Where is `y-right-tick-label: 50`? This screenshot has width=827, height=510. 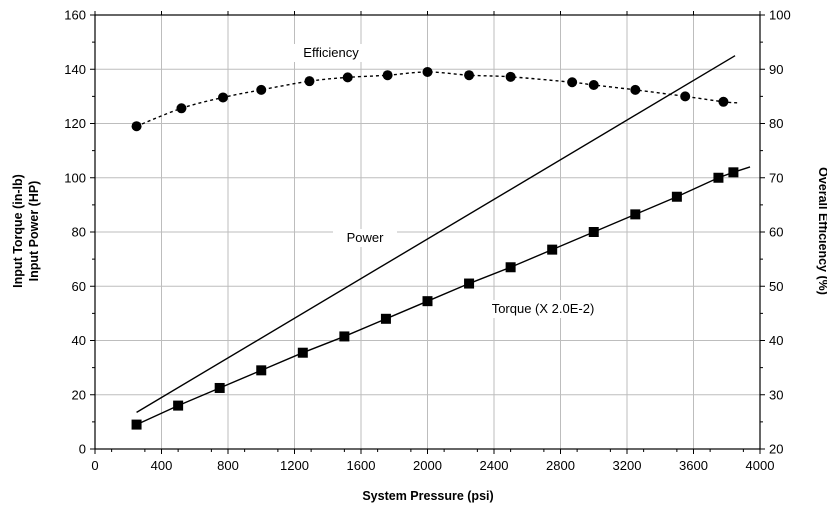
y-right-tick-label: 50 is located at coordinates (776, 286).